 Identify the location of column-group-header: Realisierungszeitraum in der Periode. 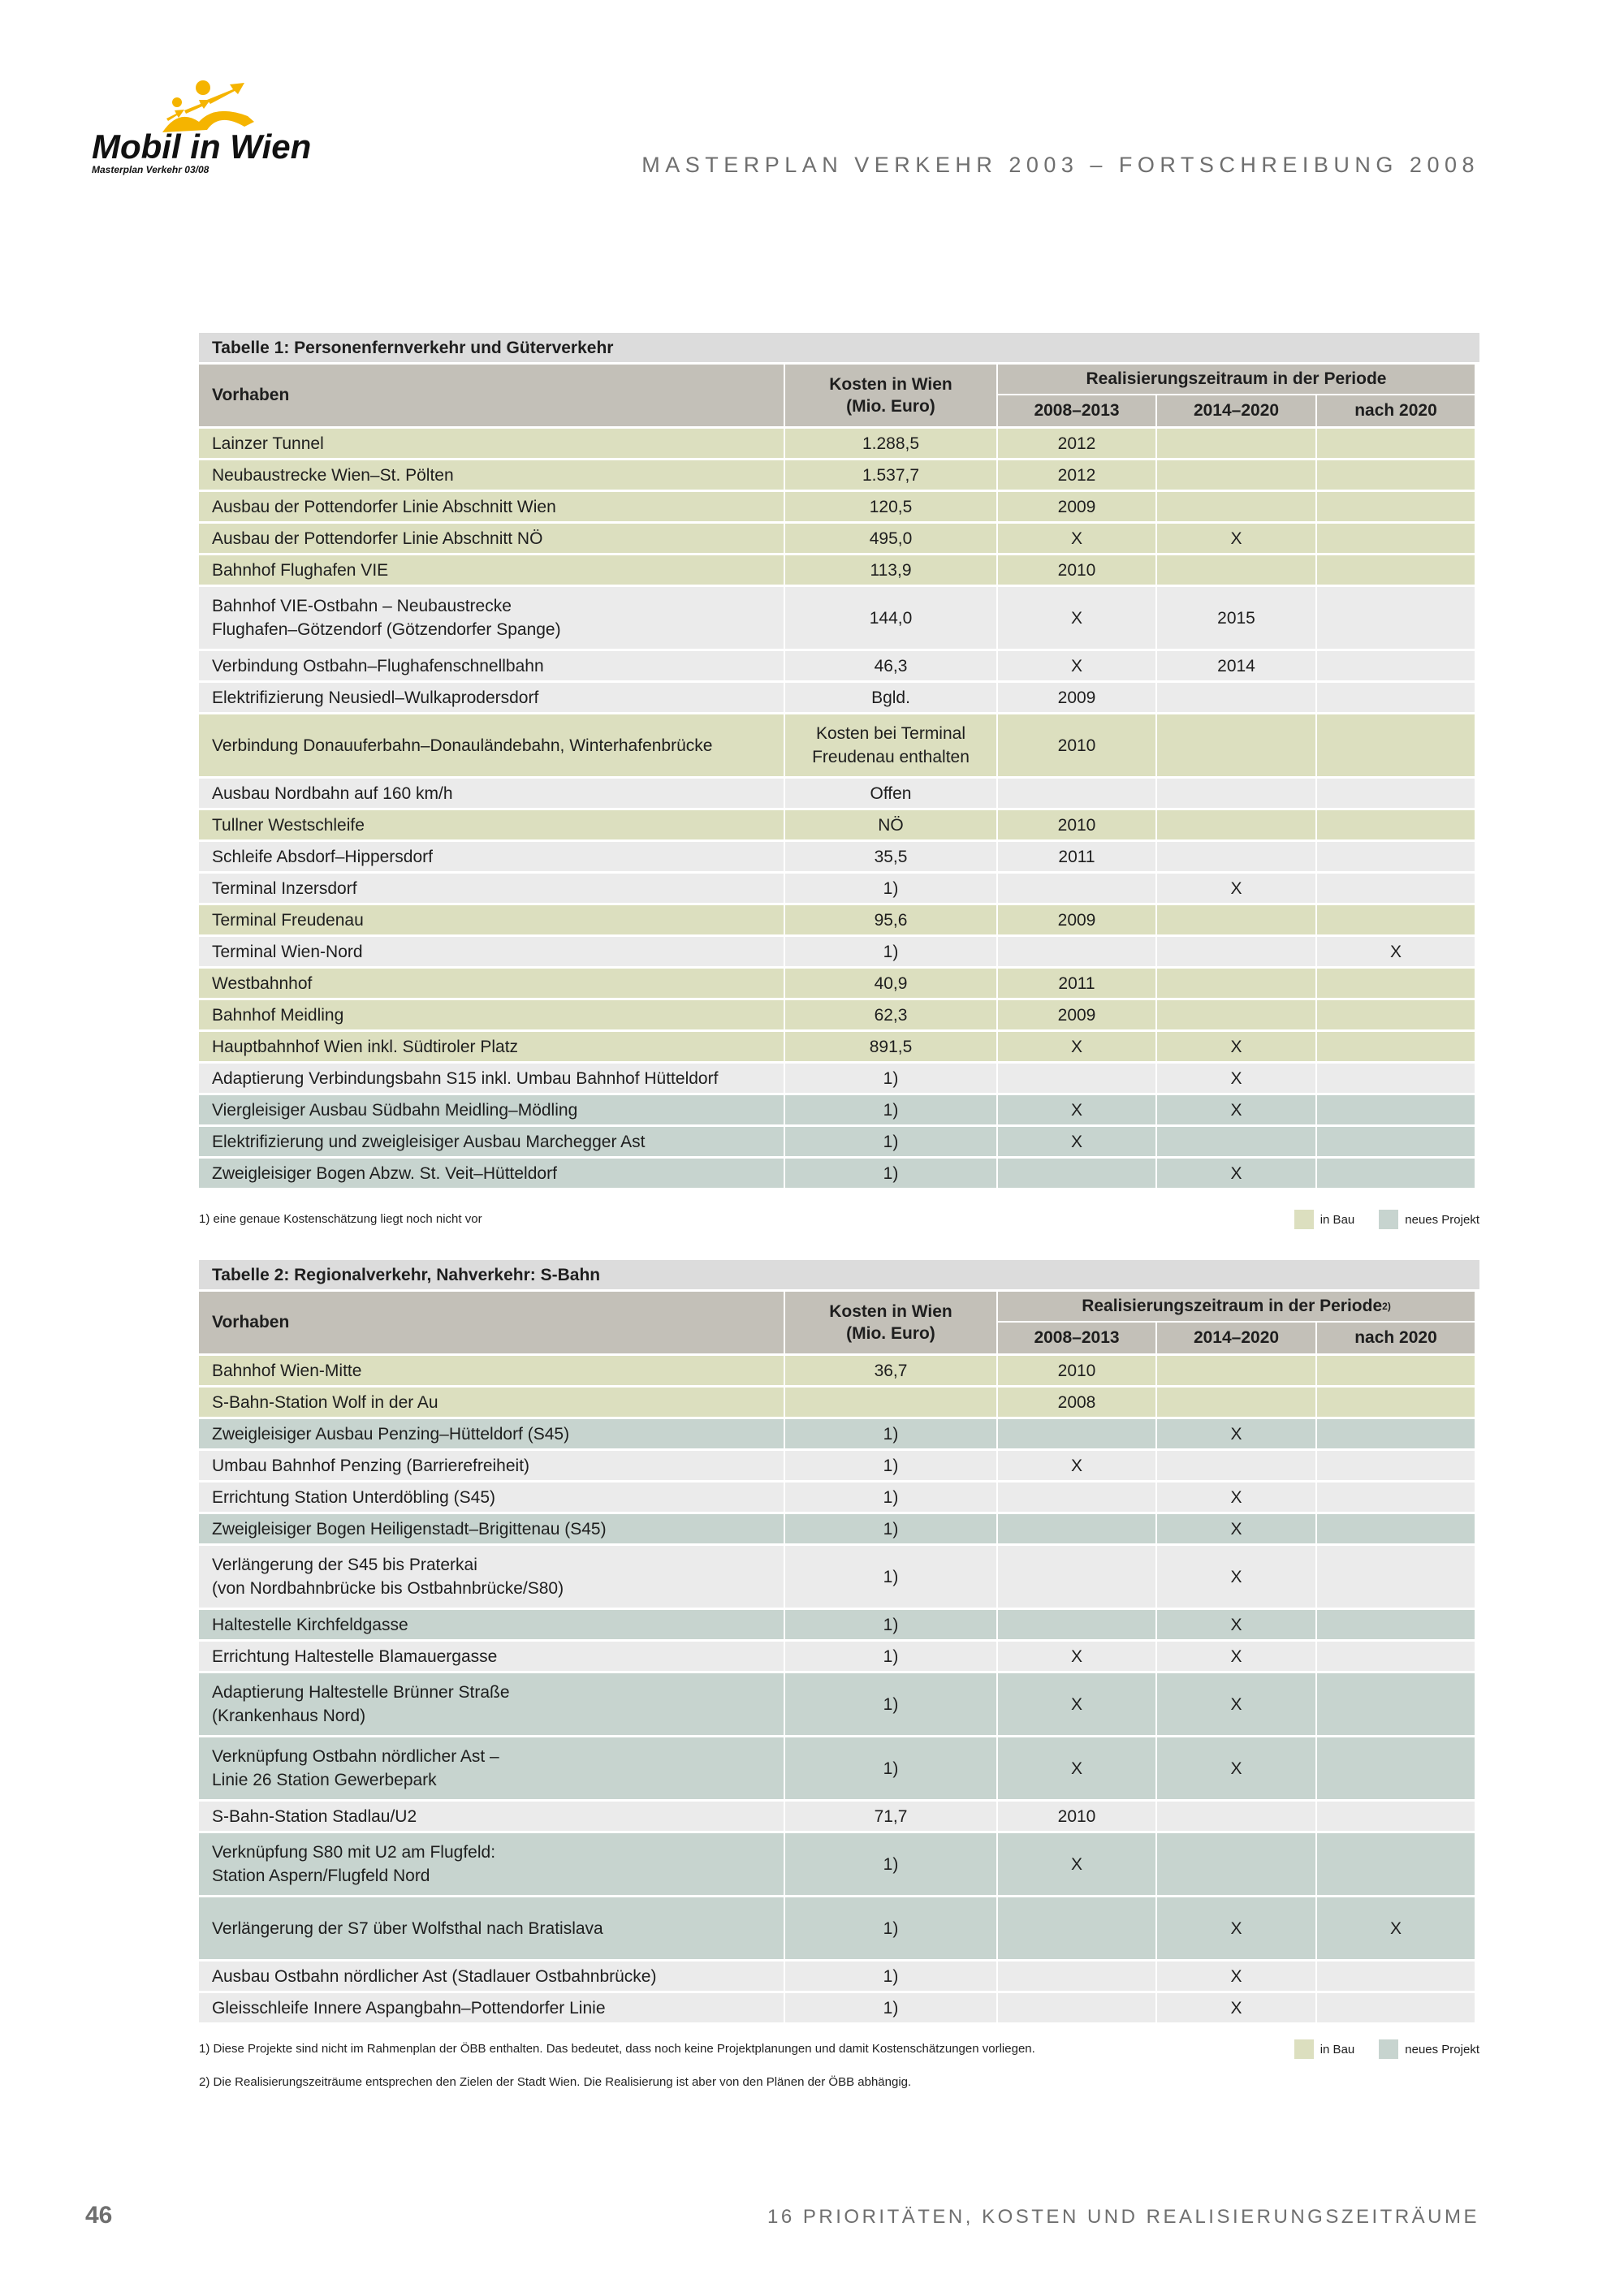
(1236, 380).